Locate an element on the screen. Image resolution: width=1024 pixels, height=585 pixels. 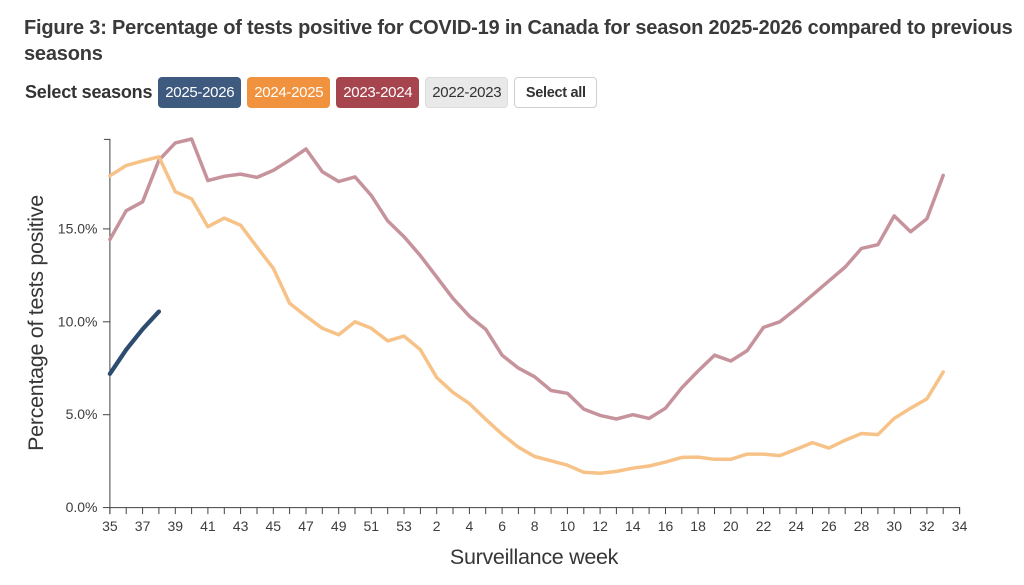
svg-text: 35 is located at coordinates (110, 526).